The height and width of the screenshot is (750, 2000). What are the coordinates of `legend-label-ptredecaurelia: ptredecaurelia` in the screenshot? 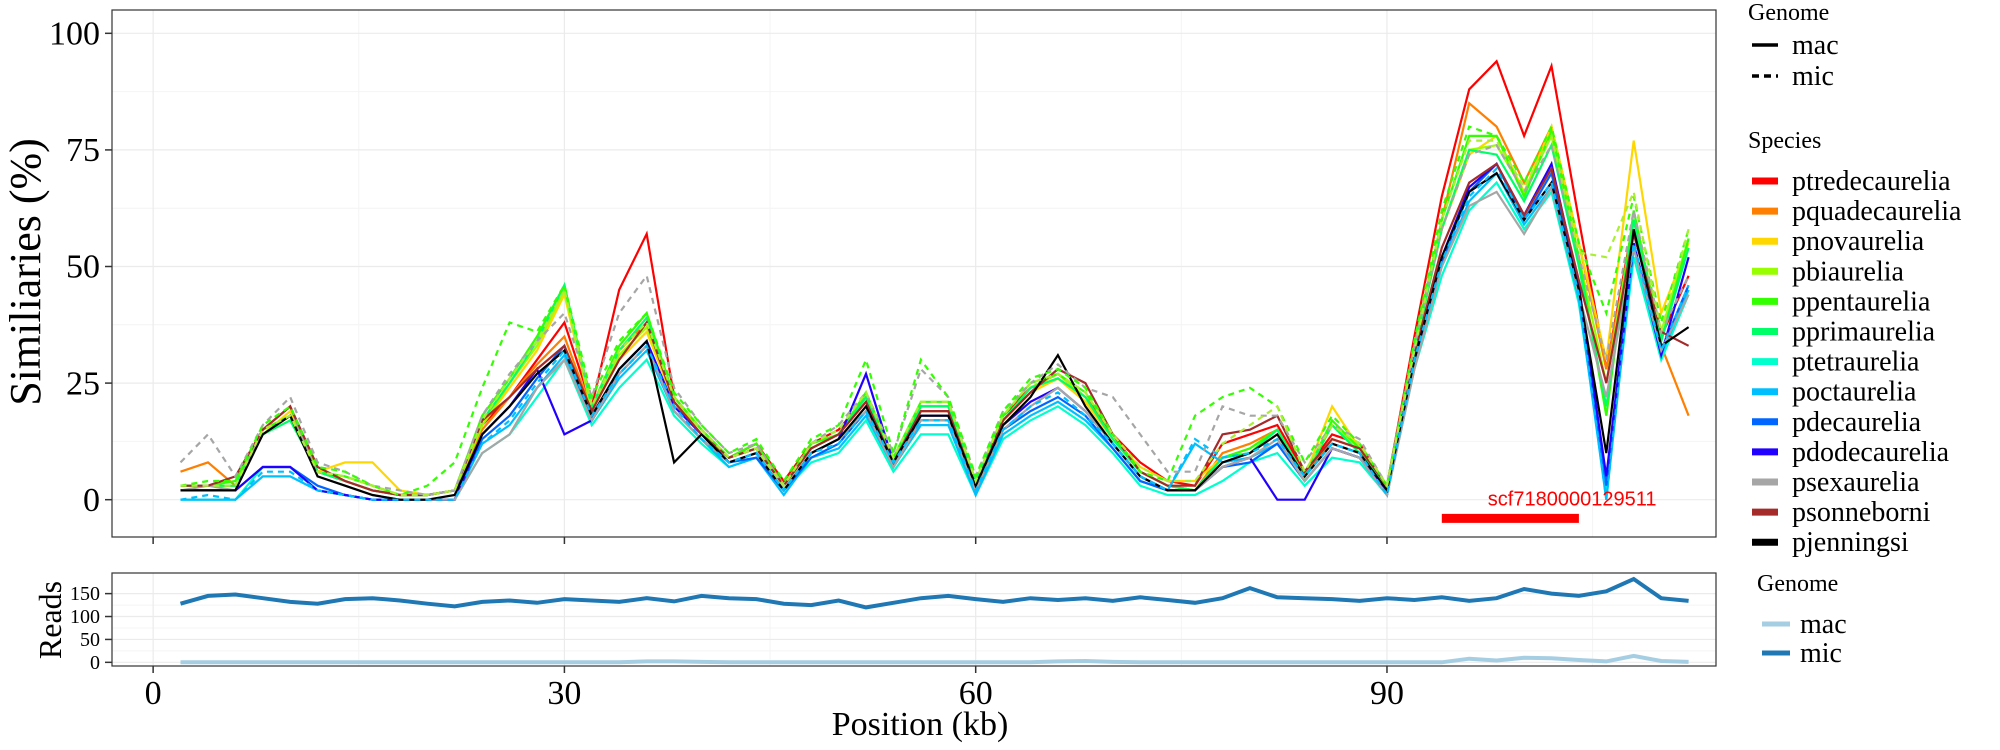 It's located at (1871, 181).